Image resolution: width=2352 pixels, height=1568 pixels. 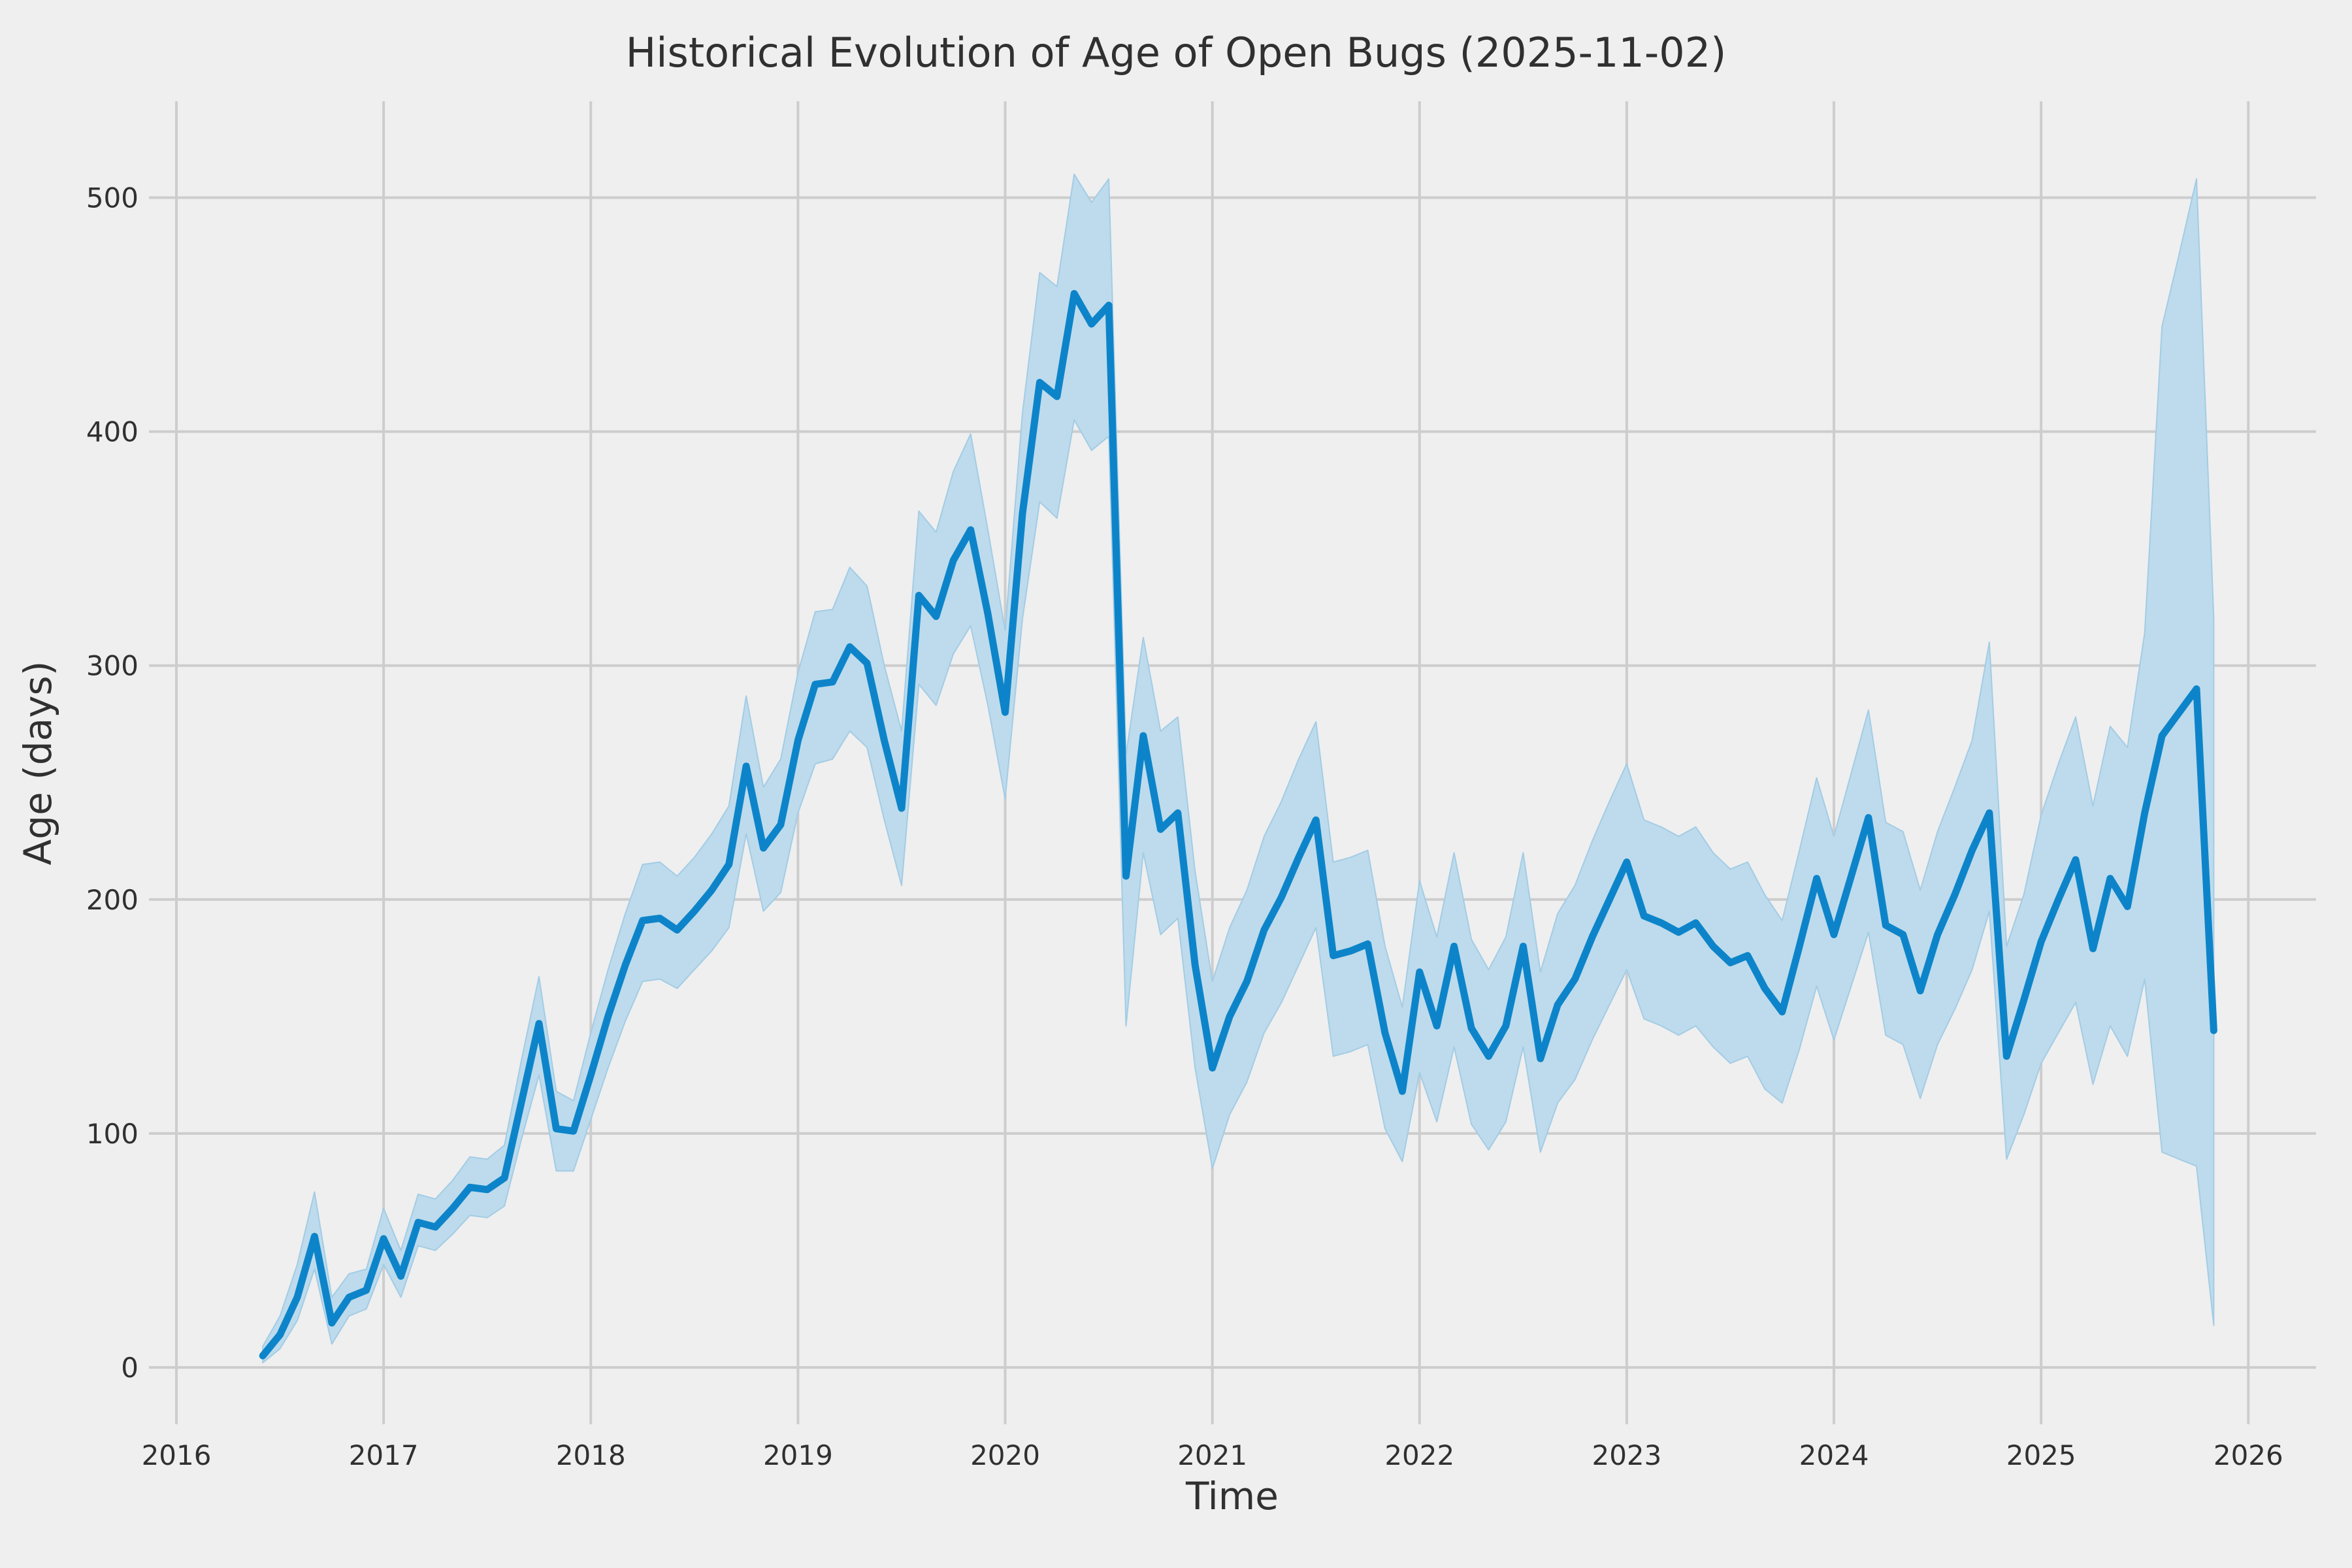 What do you see at coordinates (112, 783) in the screenshot?
I see `y-tick-labels: 0 100 200 300 400 500` at bounding box center [112, 783].